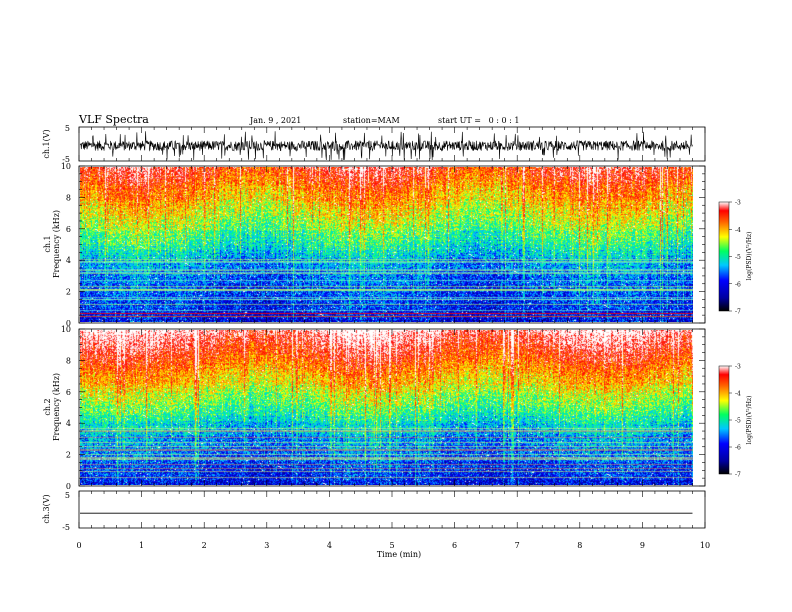 The image size is (792, 612). What do you see at coordinates (275, 120) in the screenshot?
I see `date-label: Jan. 9 , 2021` at bounding box center [275, 120].